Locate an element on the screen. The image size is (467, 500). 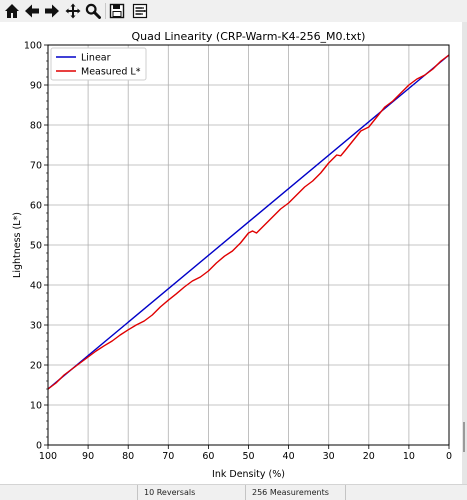
status-bar: 10 Reversals 256 Measurements is located at coordinates (233, 492).